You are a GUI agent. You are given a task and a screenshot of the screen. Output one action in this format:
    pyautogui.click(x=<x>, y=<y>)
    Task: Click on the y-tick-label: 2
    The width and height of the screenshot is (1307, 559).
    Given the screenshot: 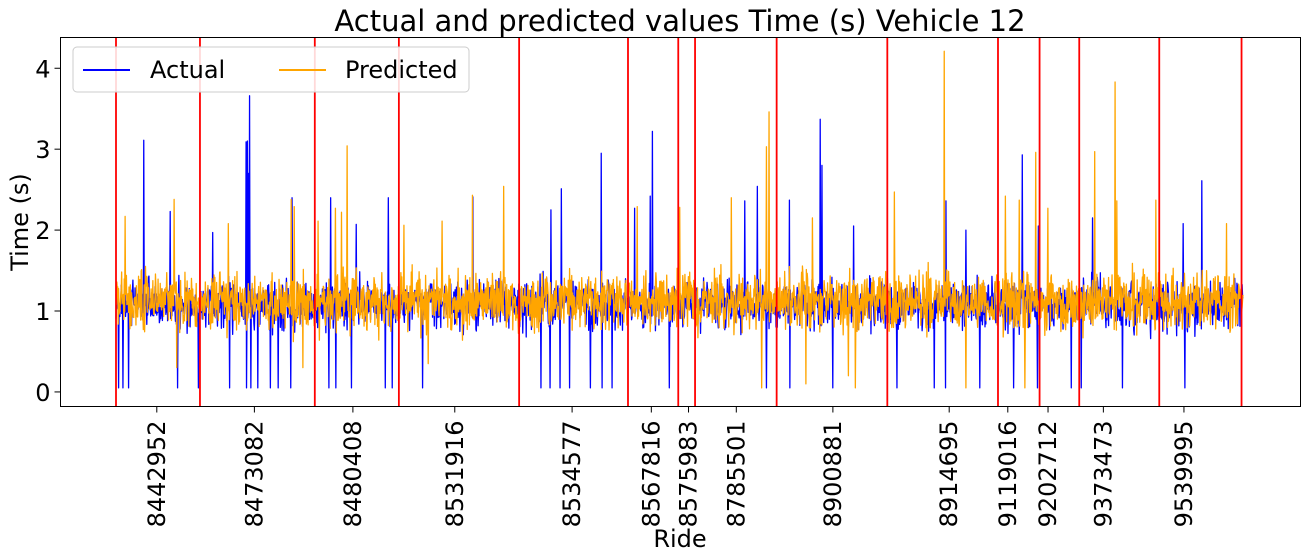 What is the action you would take?
    pyautogui.click(x=42, y=231)
    